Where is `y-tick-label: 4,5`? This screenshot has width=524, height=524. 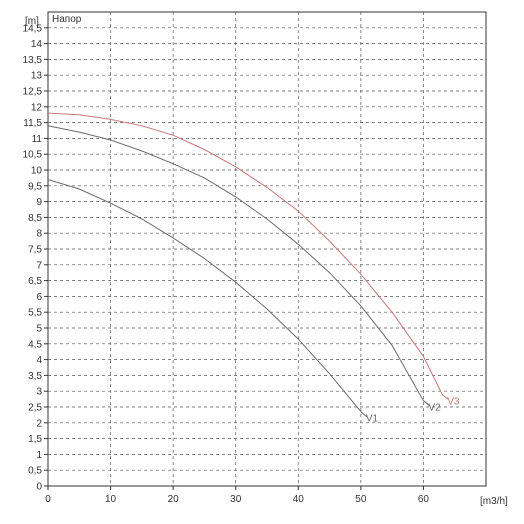 y-tick-label: 4,5 is located at coordinates (35, 344).